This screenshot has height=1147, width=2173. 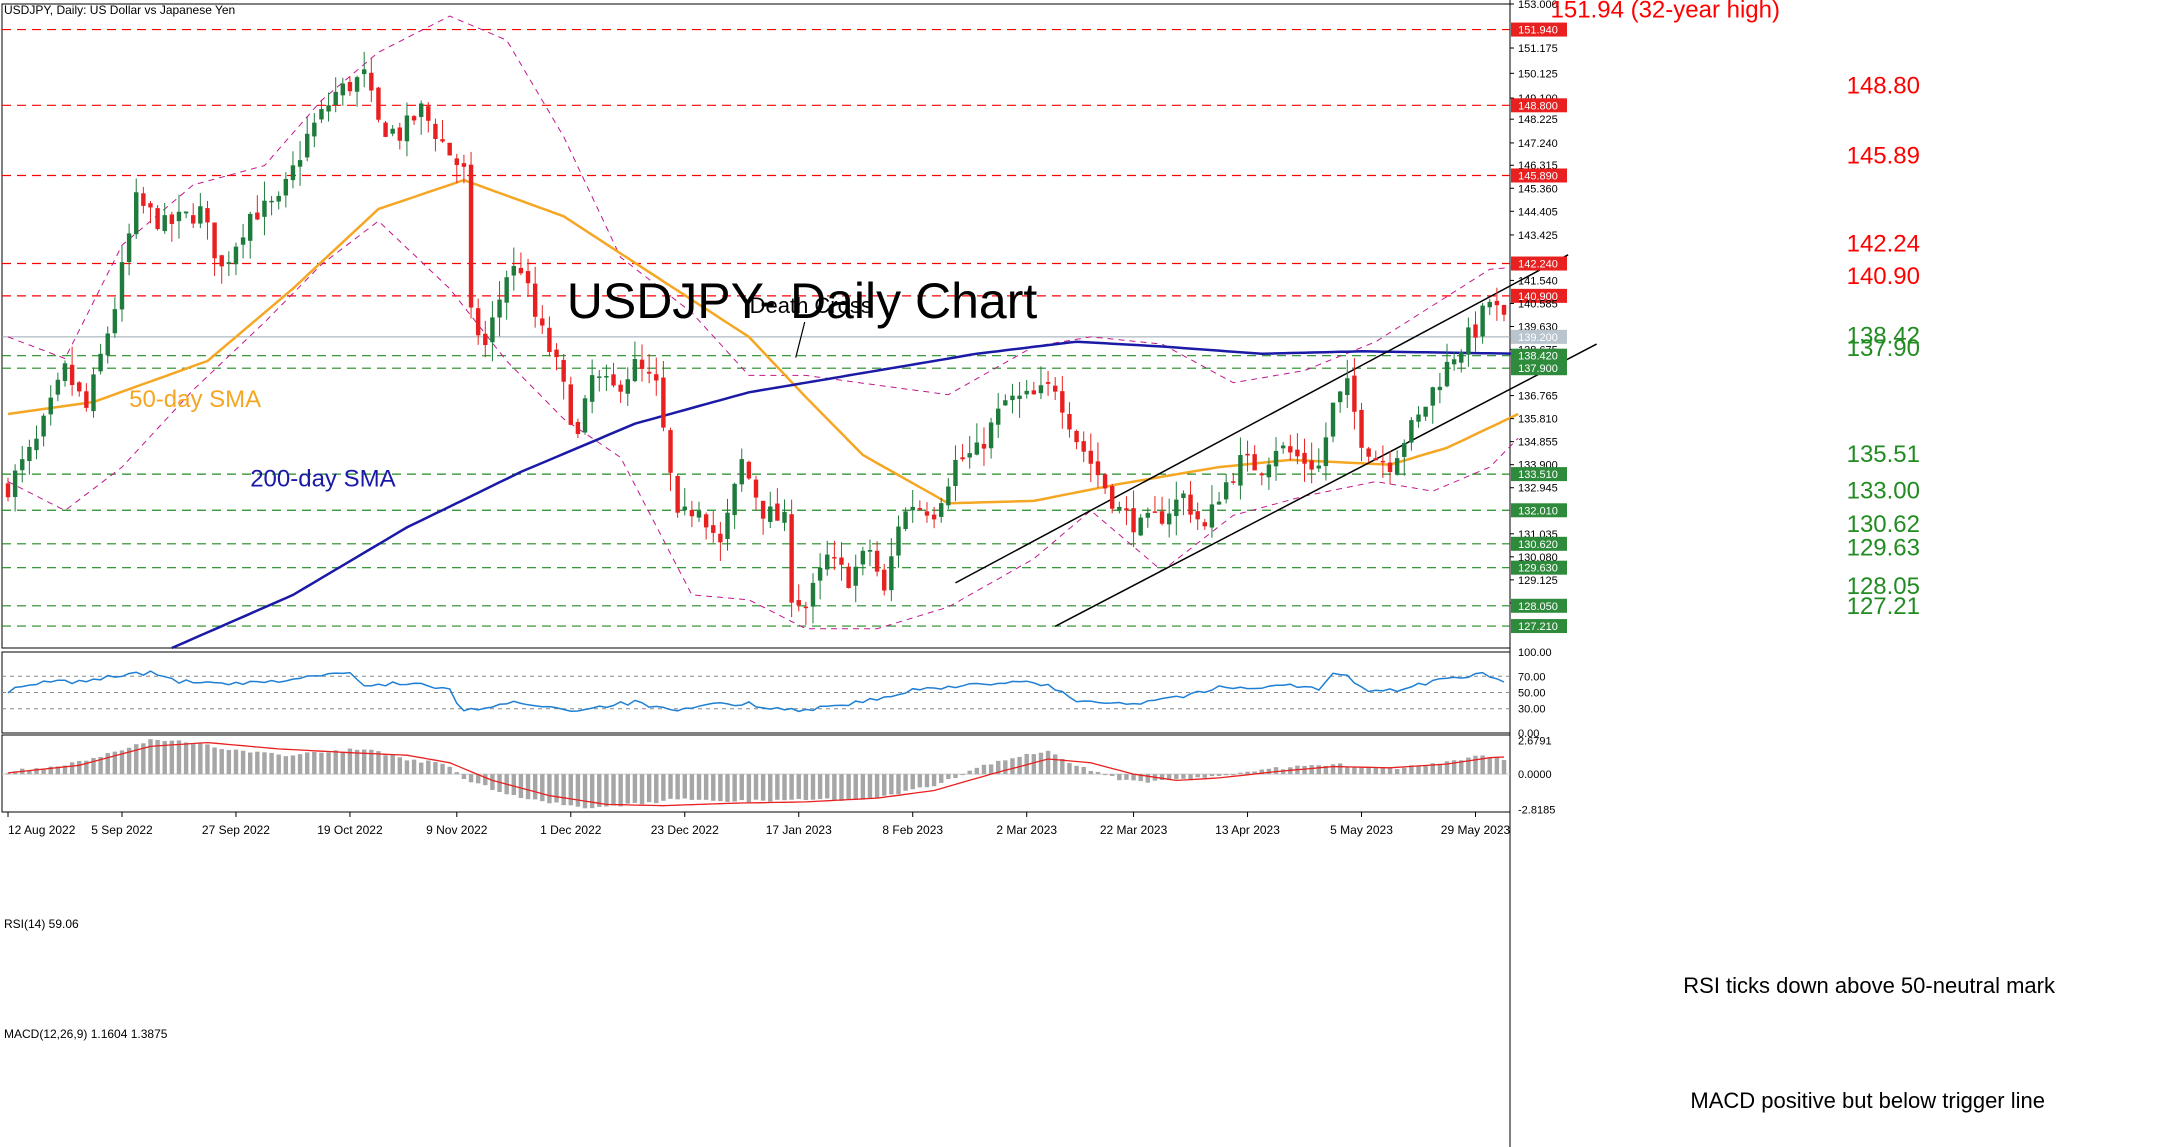 I want to click on price-tick-label: 153.000, so click(x=1538, y=5).